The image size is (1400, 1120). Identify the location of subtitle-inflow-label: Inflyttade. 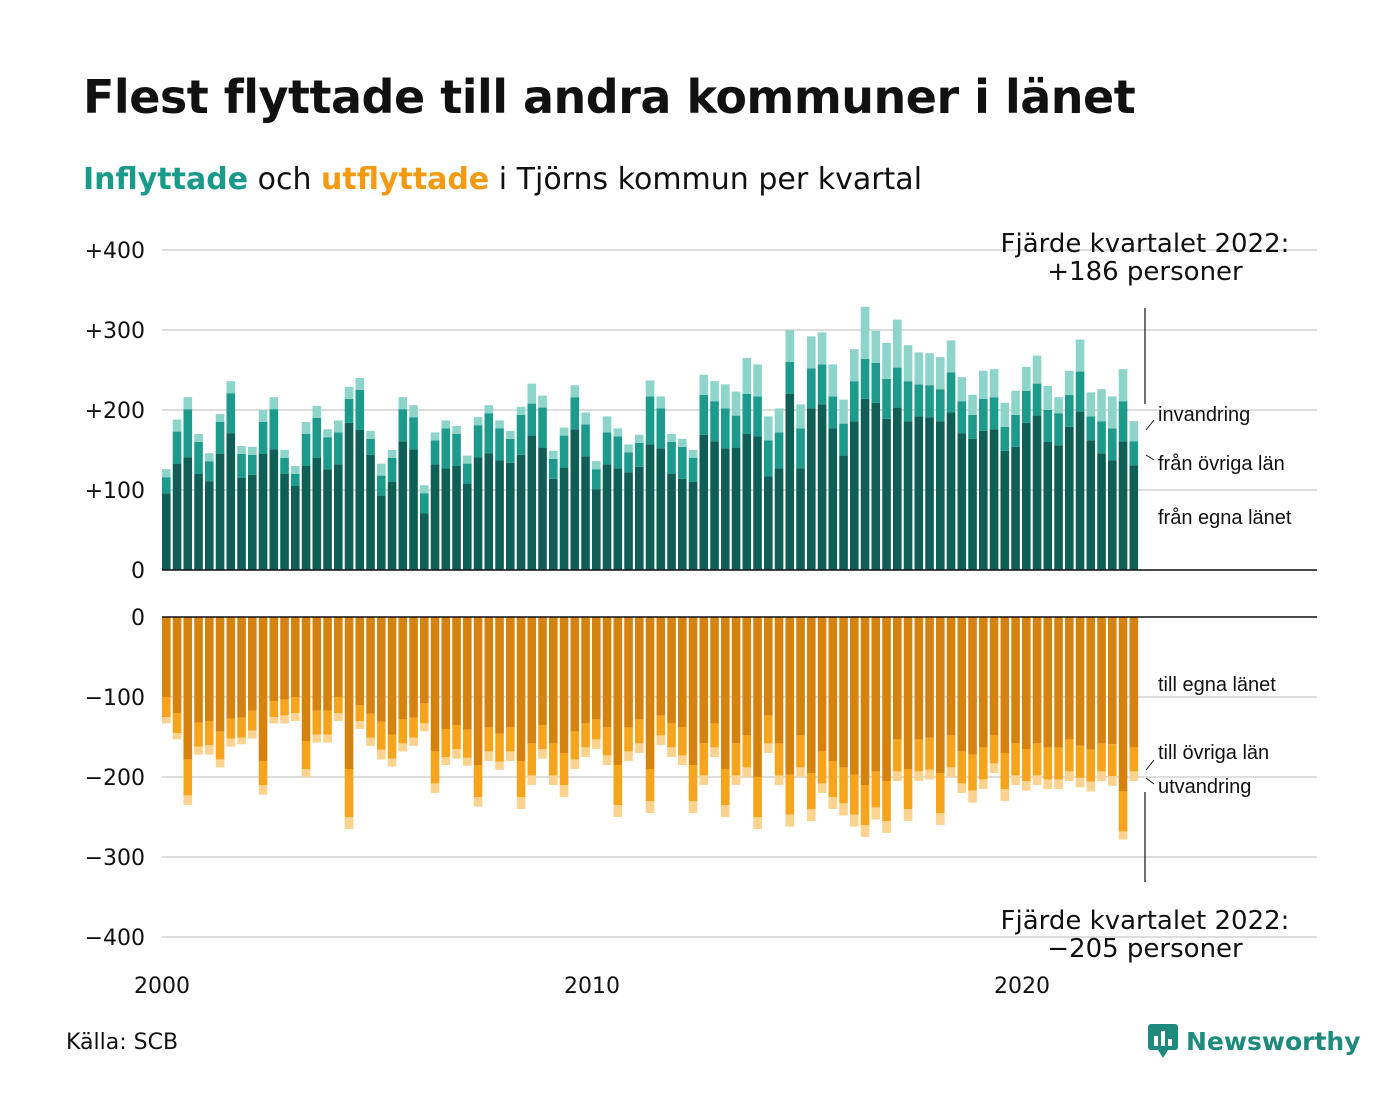
(166, 179).